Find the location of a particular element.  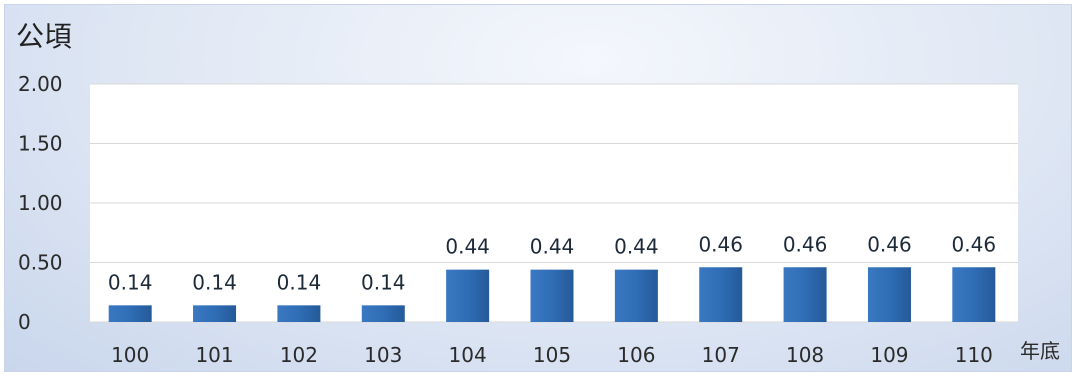

data-label-105: 0.44 is located at coordinates (552, 247).